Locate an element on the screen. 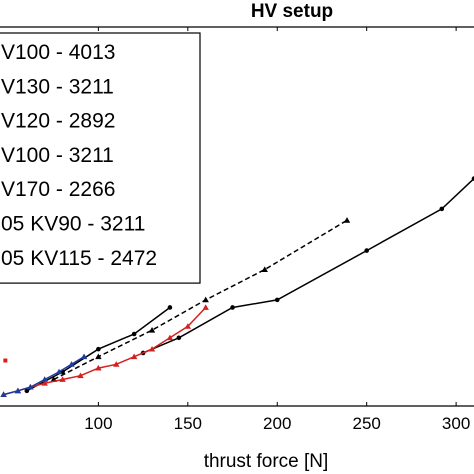 The image size is (474, 474). x-tick-label: 250 is located at coordinates (366, 423).